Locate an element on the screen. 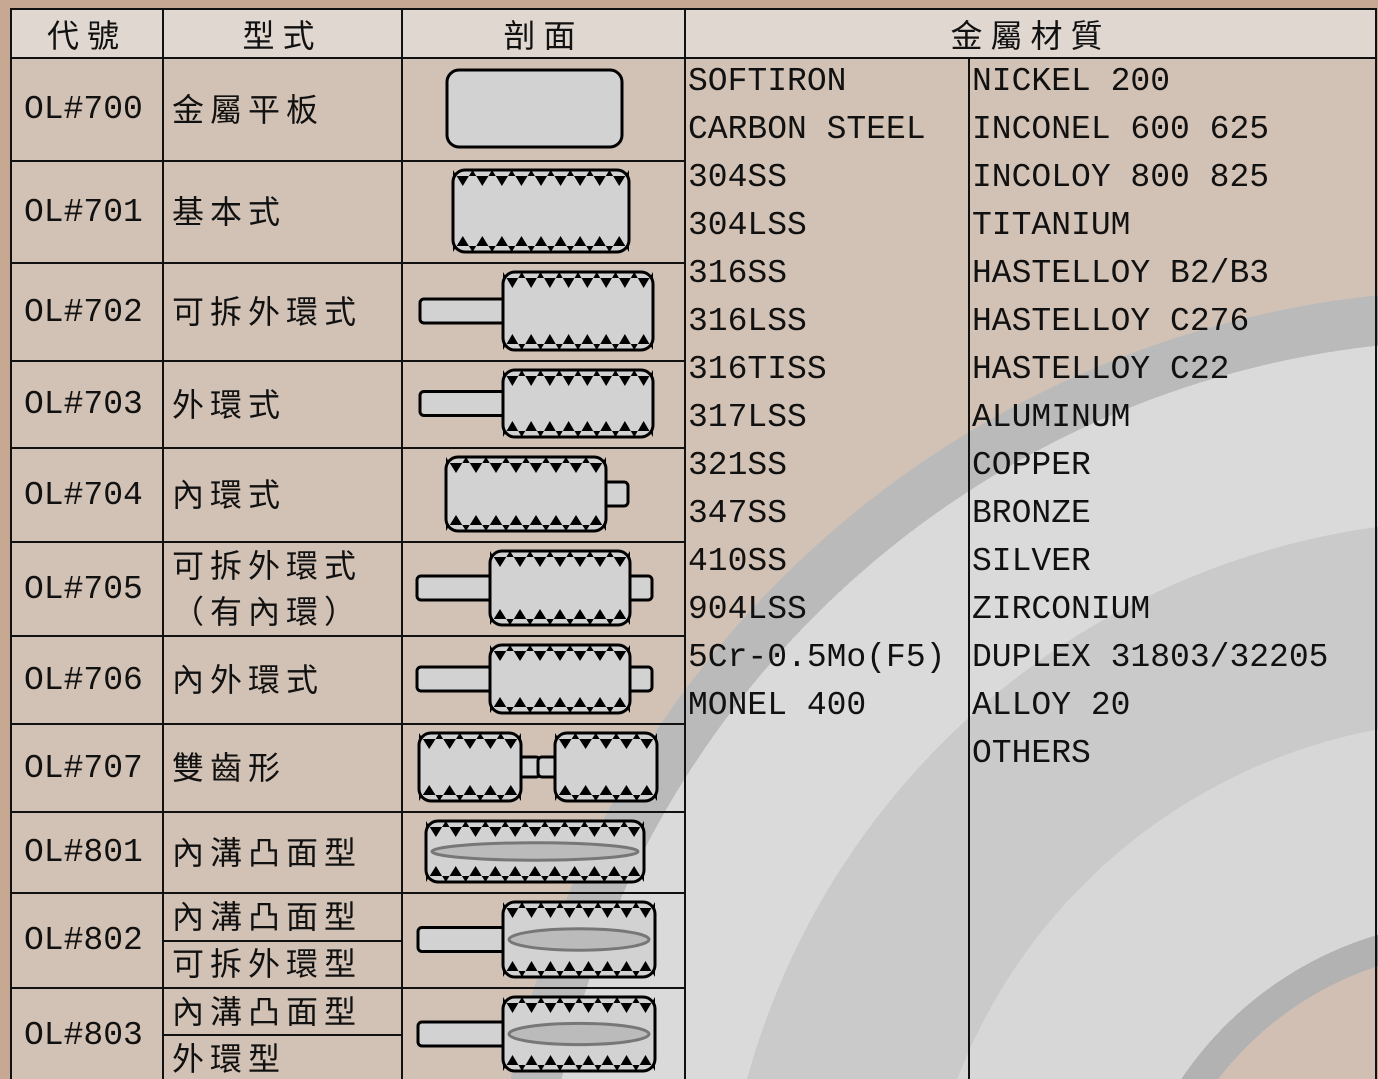 The height and width of the screenshot is (1079, 1378). code-cell: OL#802 is located at coordinates (87, 940).